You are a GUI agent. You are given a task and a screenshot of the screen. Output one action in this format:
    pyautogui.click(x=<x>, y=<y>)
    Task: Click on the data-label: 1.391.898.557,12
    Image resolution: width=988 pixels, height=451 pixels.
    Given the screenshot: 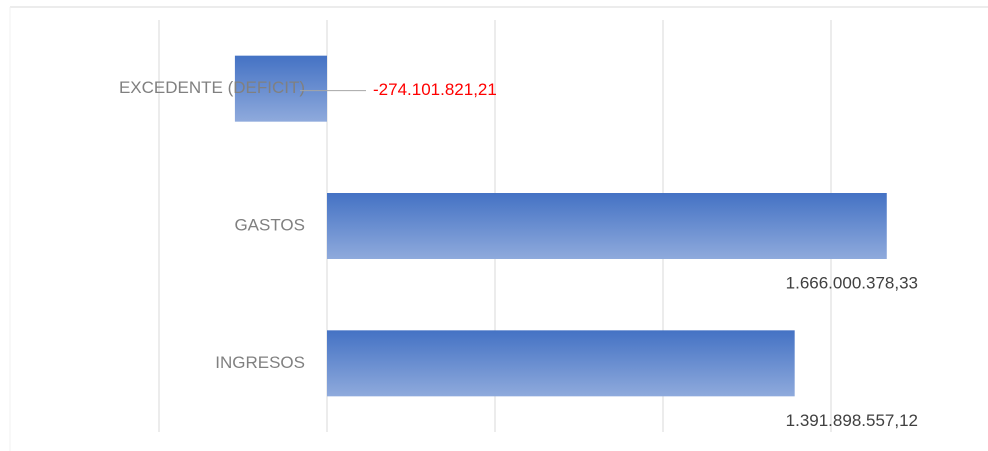 What is the action you would take?
    pyautogui.click(x=852, y=420)
    